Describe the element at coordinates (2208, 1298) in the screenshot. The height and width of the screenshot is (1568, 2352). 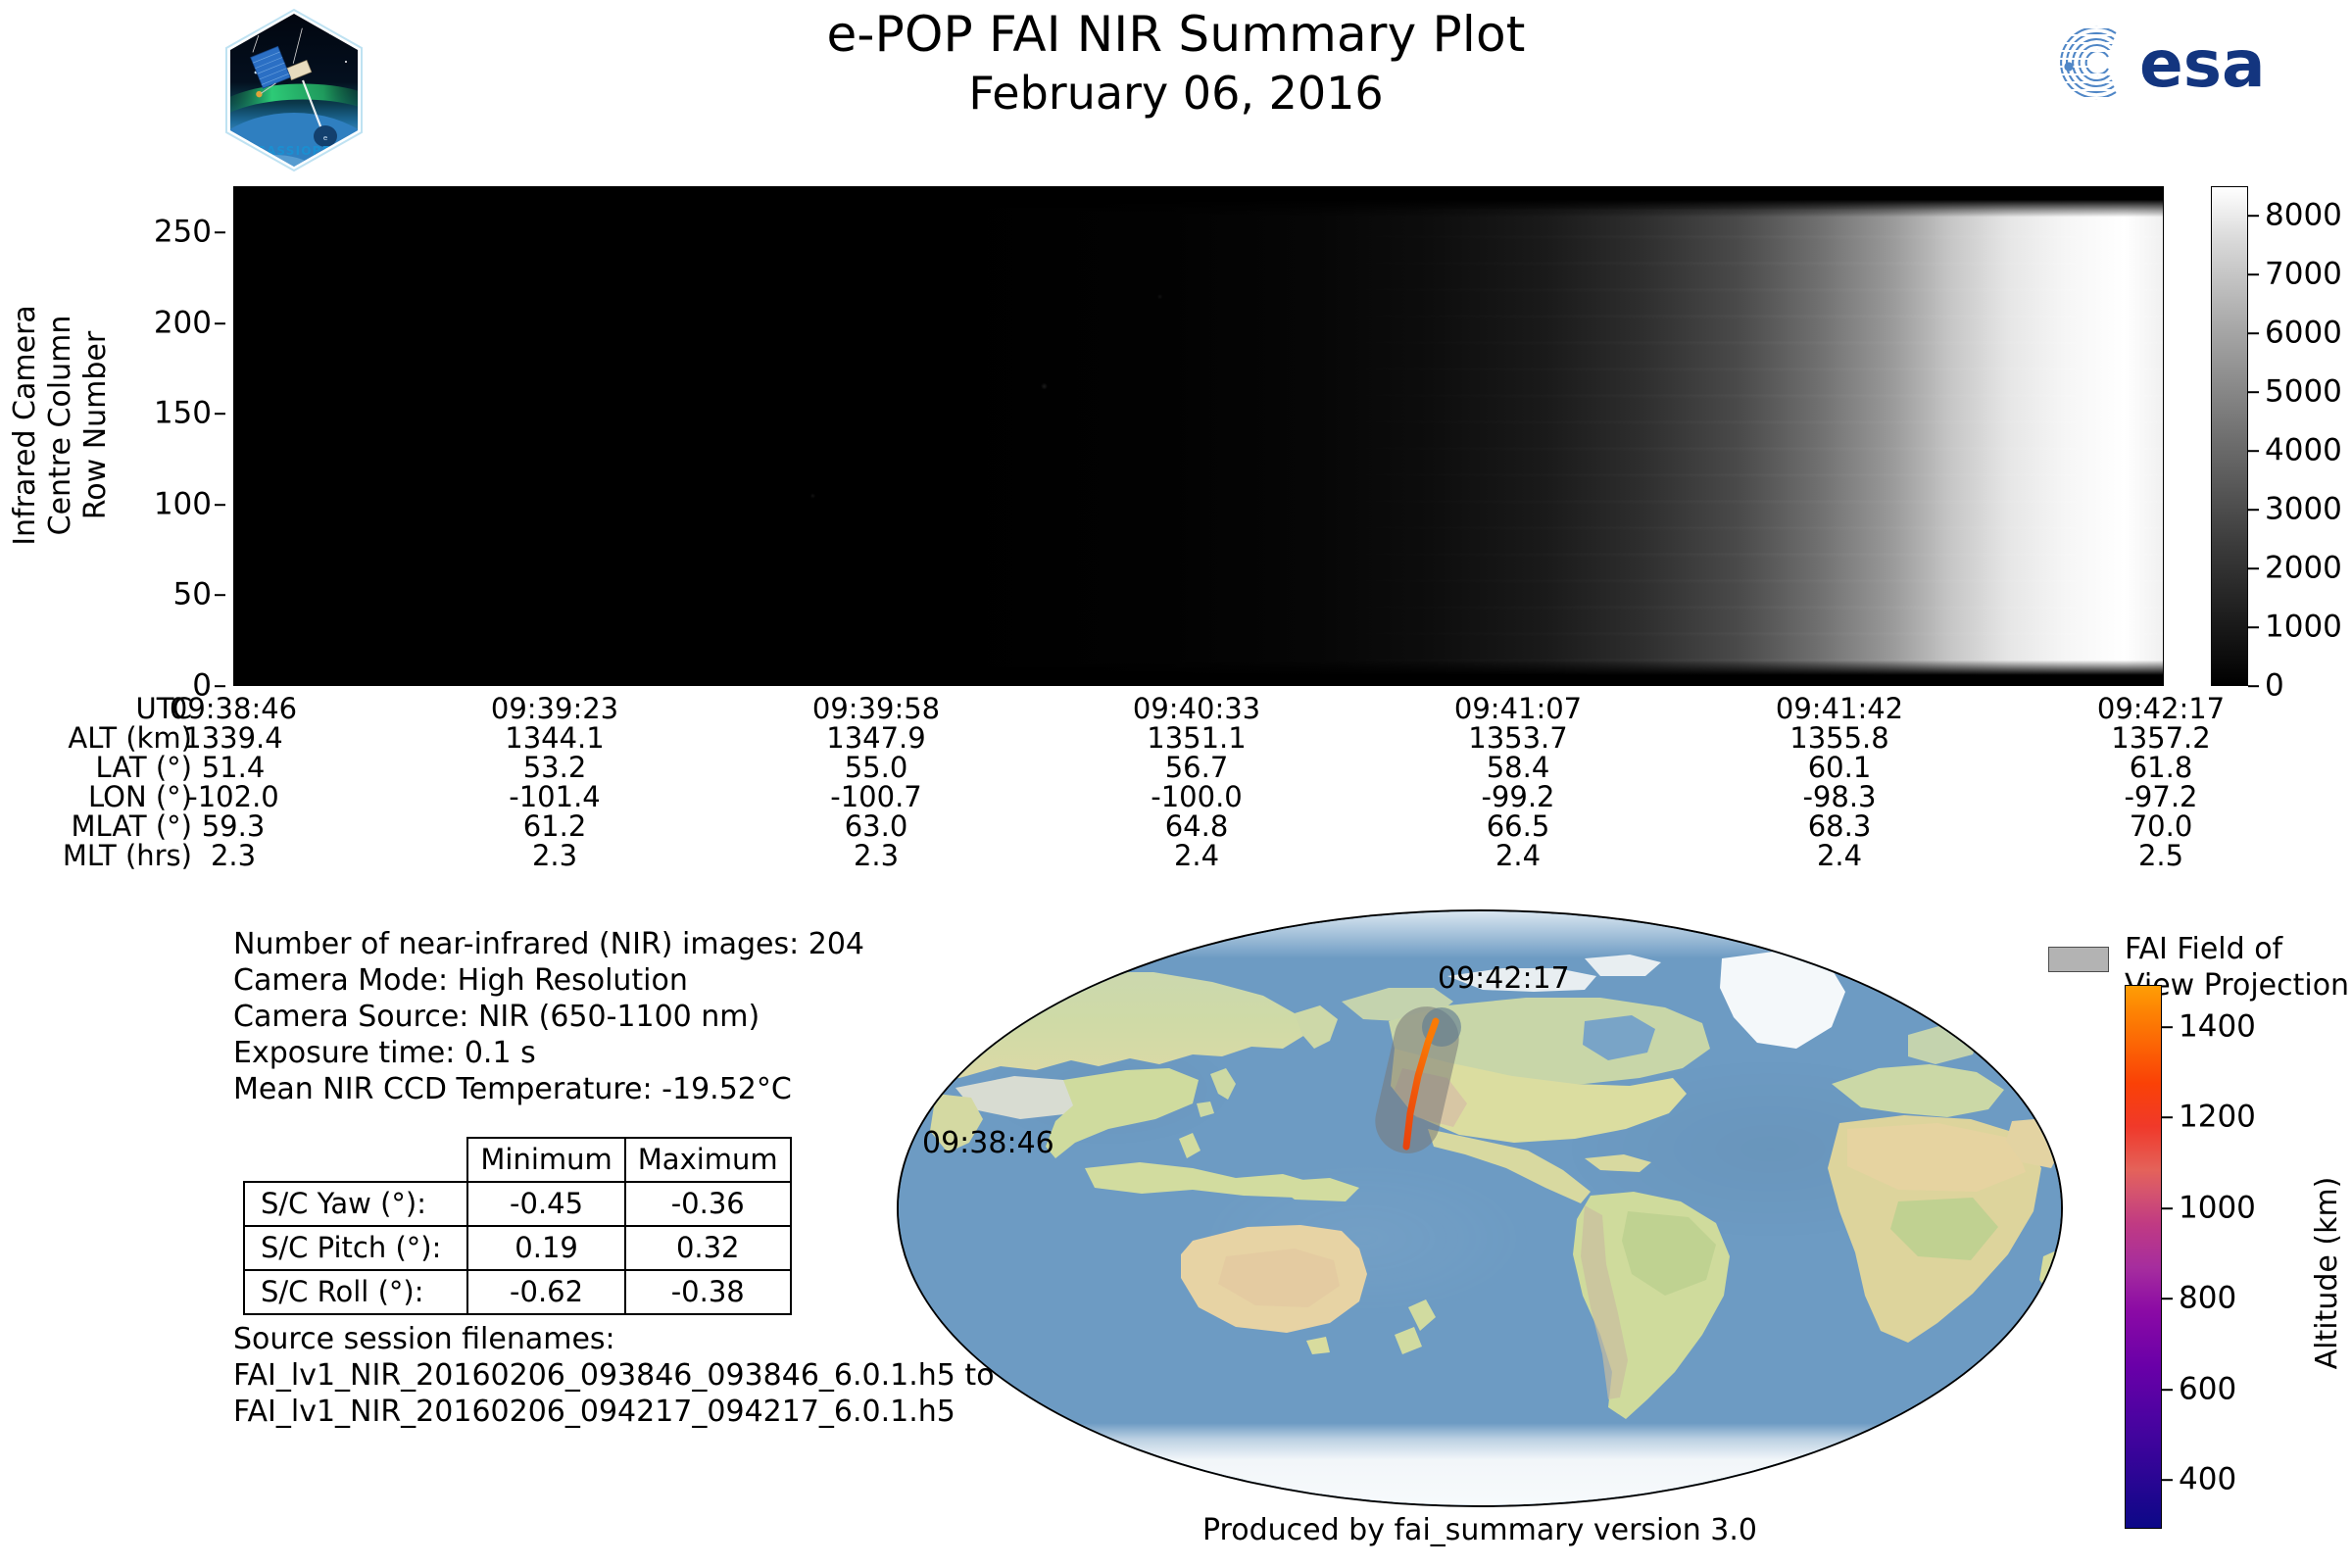
I see `altitude-tick-label: 800` at that location.